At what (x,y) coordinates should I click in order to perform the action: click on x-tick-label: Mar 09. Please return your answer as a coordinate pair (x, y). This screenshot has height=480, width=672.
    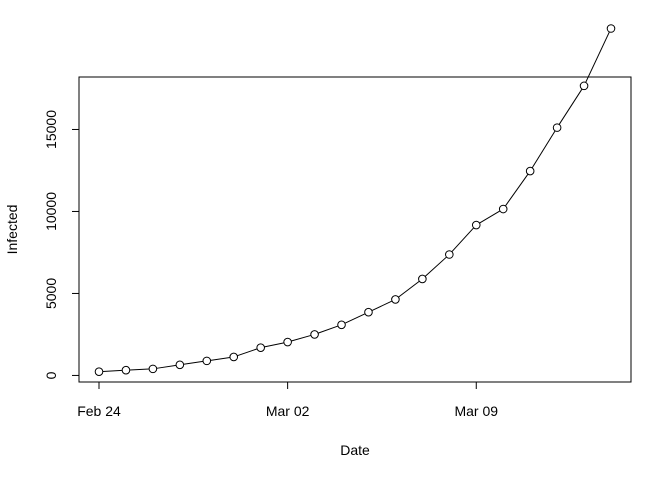
    Looking at the image, I should click on (476, 411).